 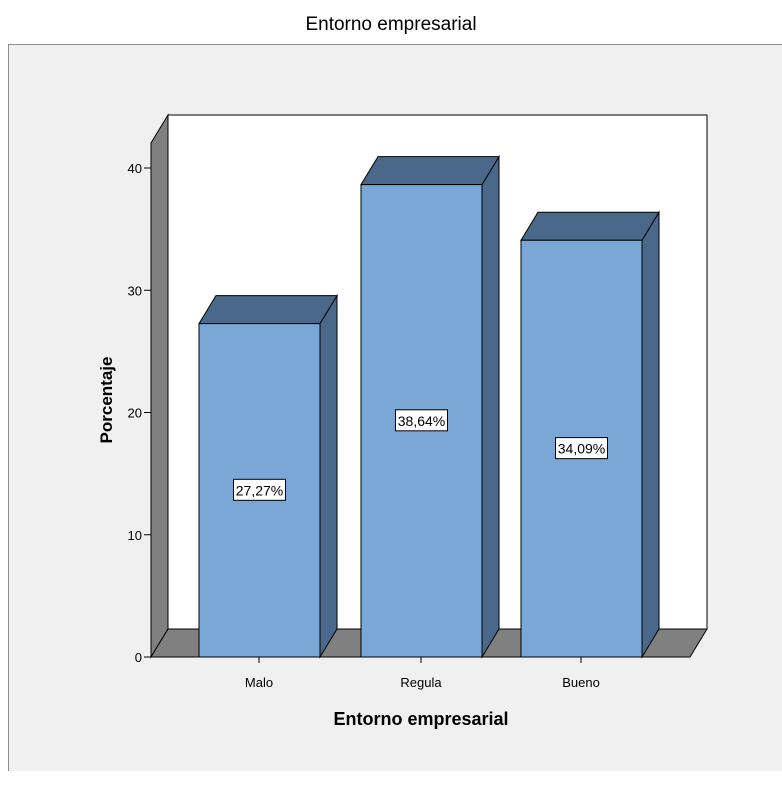 What do you see at coordinates (135, 290) in the screenshot?
I see `y-tick-label: 30` at bounding box center [135, 290].